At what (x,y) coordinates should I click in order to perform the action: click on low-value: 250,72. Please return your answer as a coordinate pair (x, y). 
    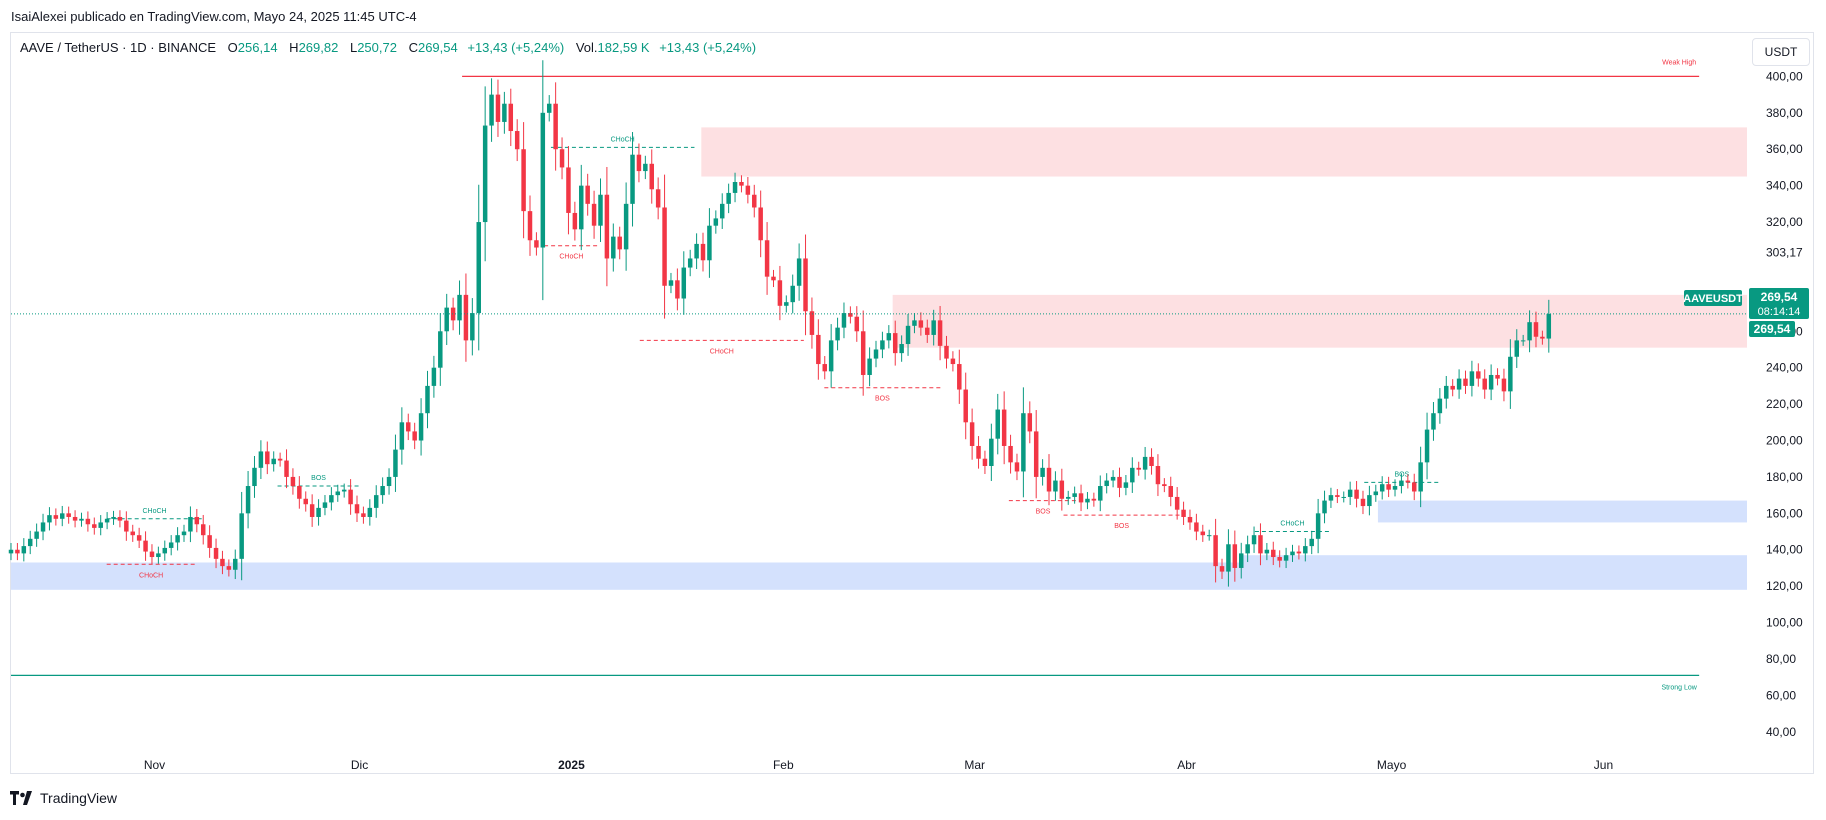
    Looking at the image, I should click on (377, 47).